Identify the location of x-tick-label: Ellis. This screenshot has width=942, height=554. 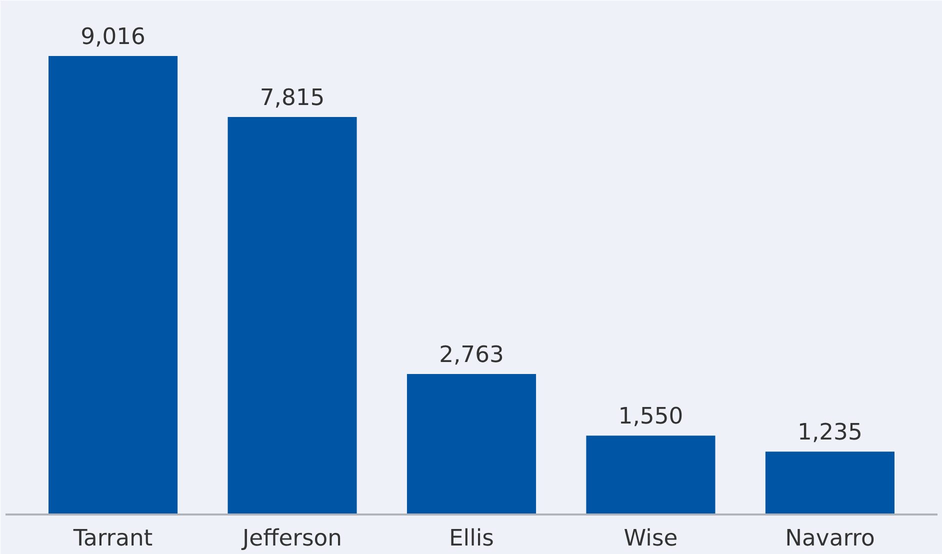
(471, 539).